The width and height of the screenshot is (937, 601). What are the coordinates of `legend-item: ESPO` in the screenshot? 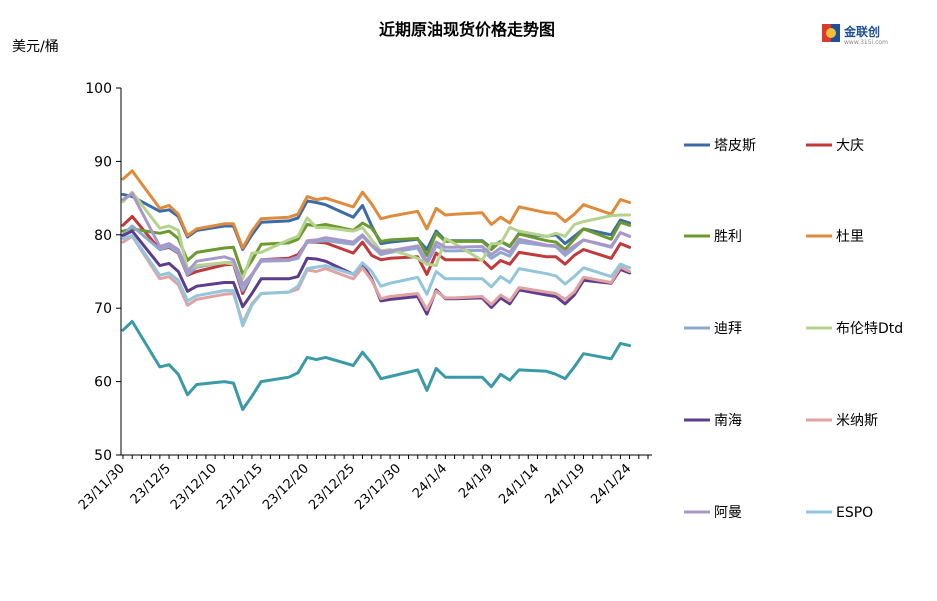 It's located at (839, 513).